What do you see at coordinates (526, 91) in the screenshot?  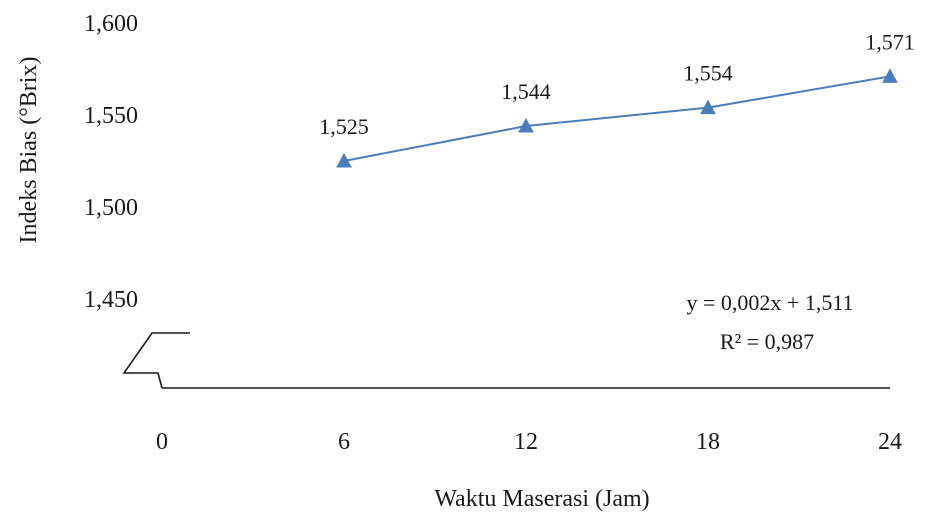 I see `data-label: 1,544` at bounding box center [526, 91].